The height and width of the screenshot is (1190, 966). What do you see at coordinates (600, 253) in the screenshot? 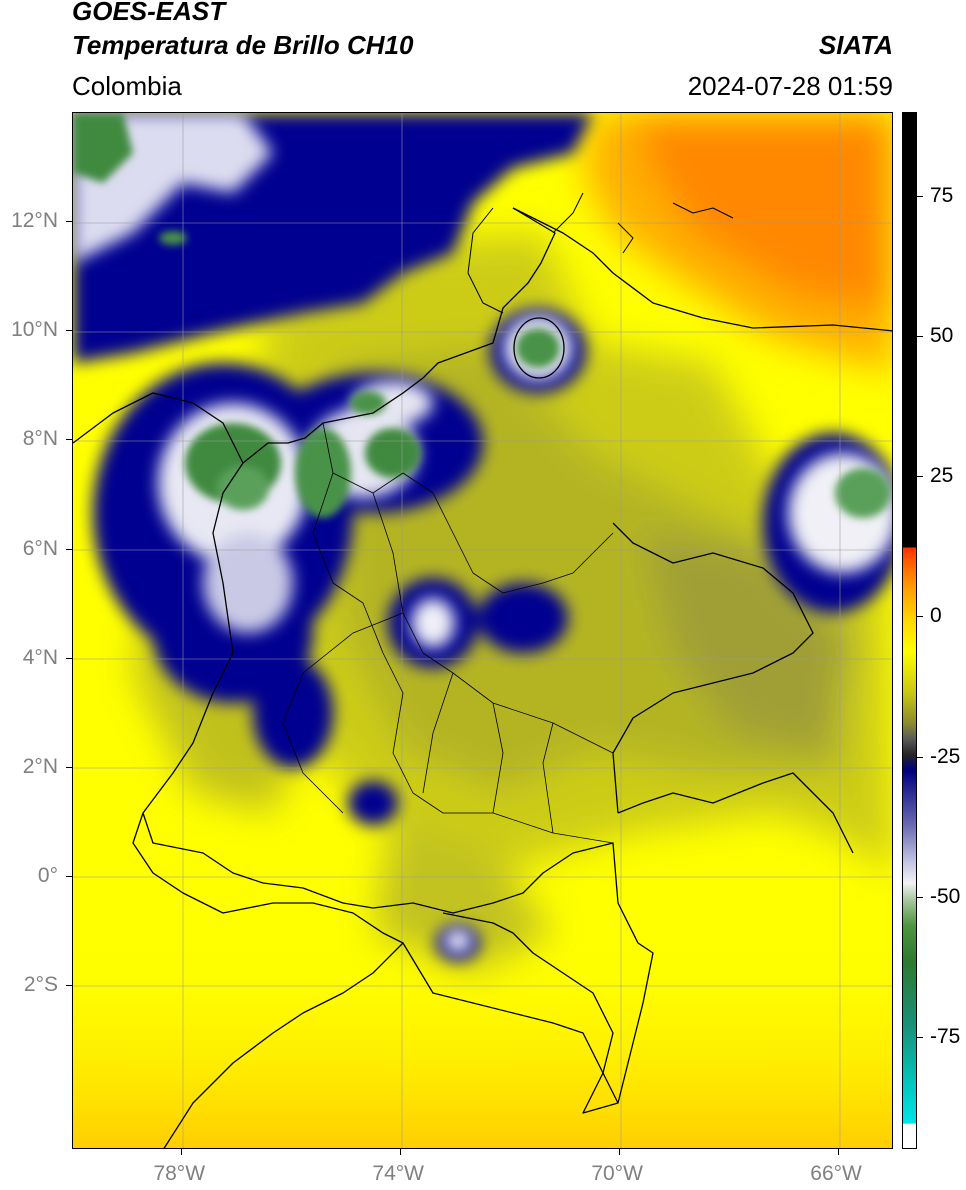
I see `gulf-coast` at bounding box center [600, 253].